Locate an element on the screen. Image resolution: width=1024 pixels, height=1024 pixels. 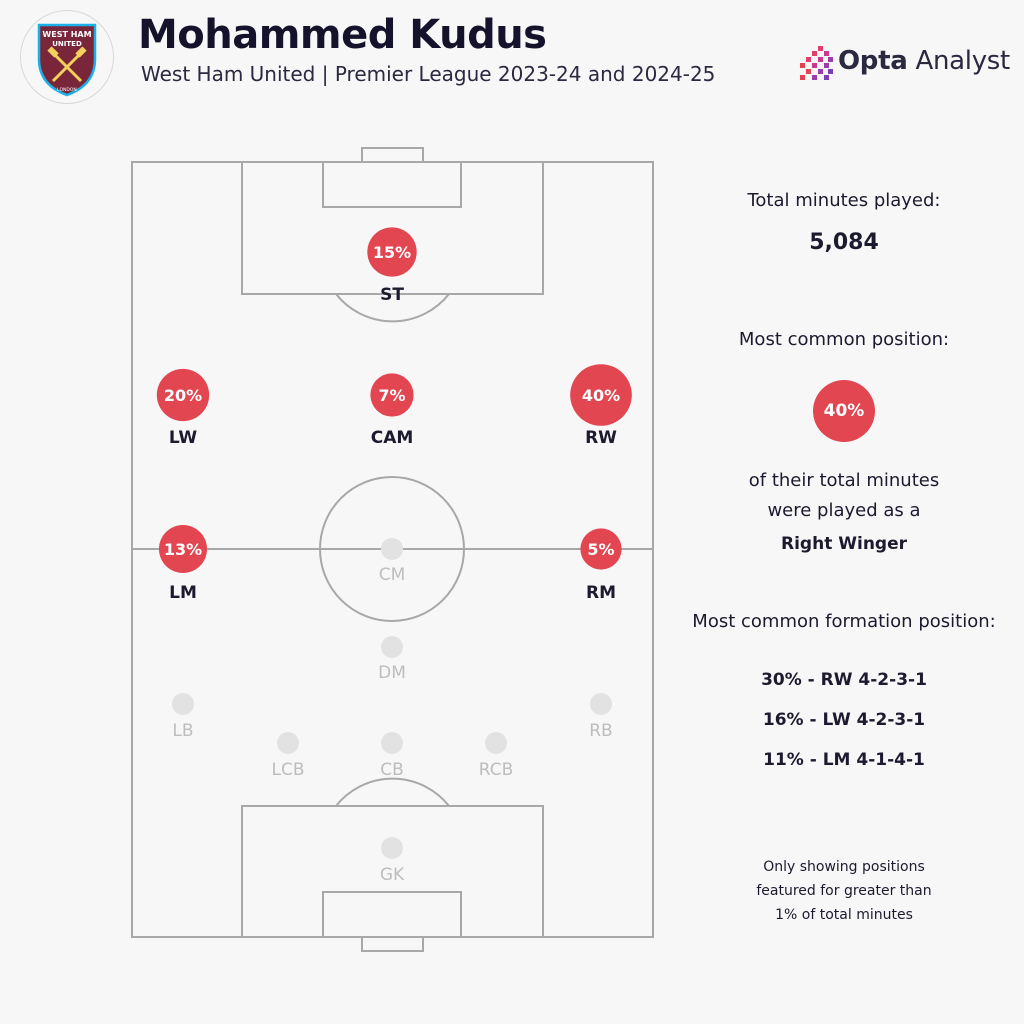
position-label-rb: RB is located at coordinates (600, 731).